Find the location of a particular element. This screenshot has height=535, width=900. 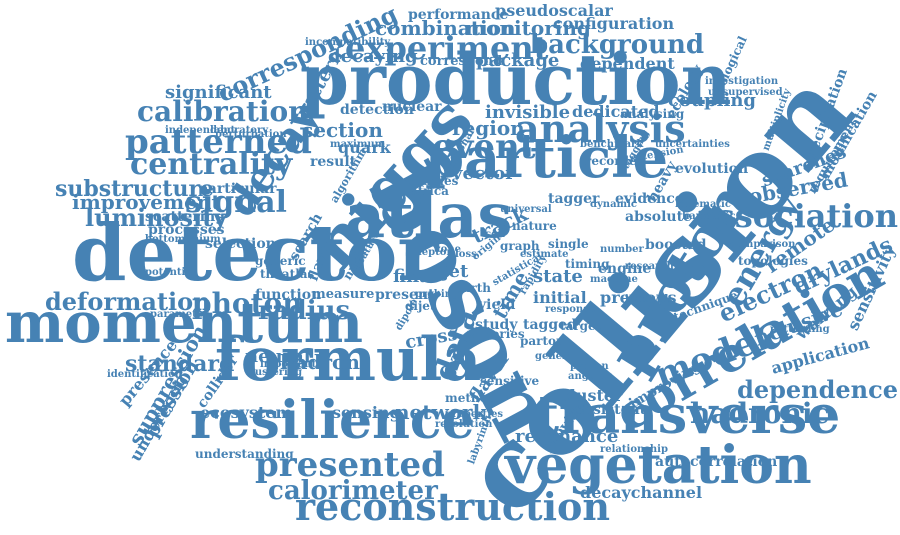

word-generic: generic is located at coordinates (280, 261).